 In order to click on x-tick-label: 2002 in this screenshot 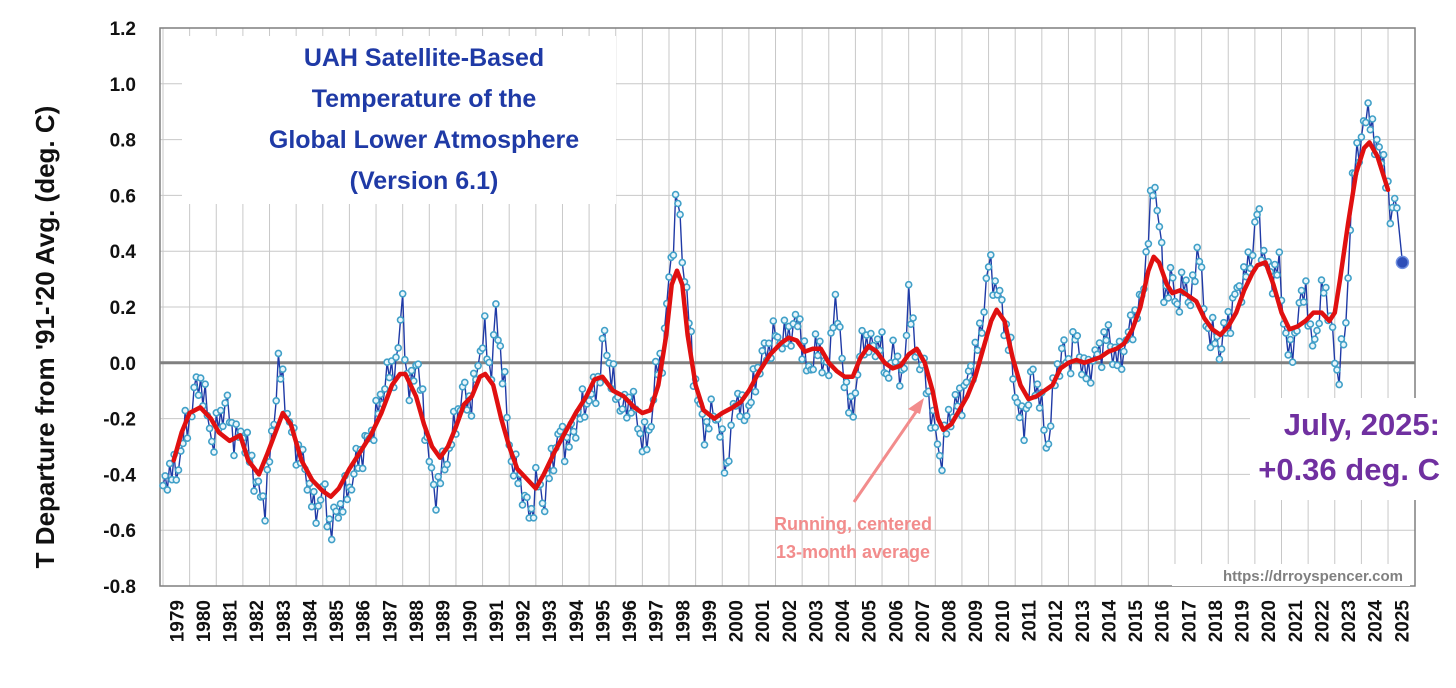, I will do `click(790, 621)`.